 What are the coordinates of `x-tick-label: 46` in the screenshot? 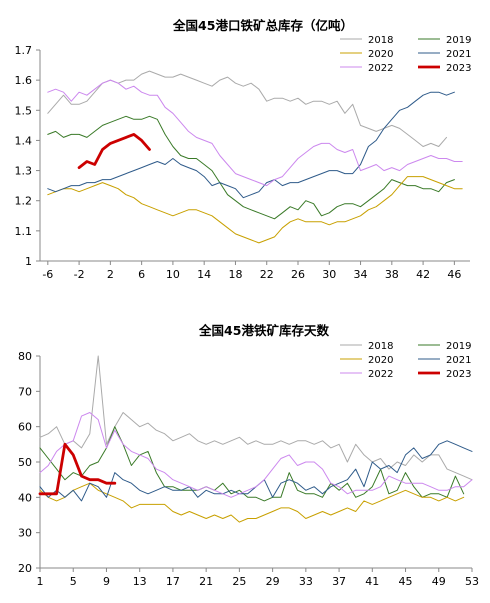 It's located at (454, 274).